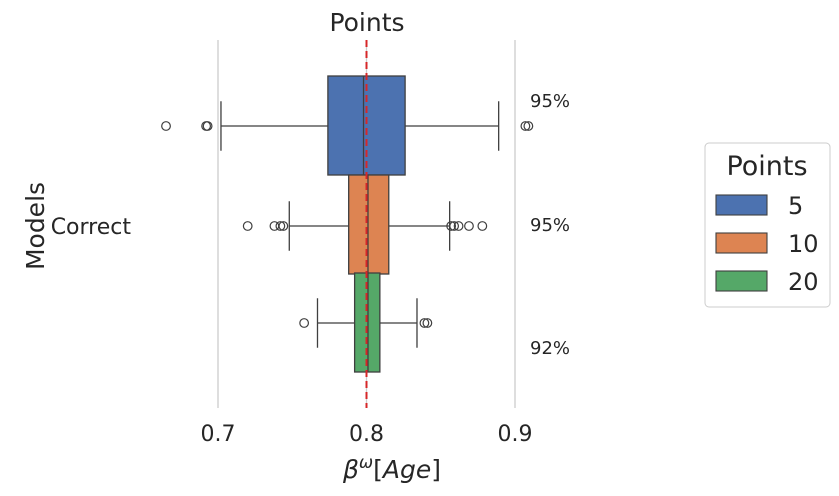 The image size is (839, 496). I want to click on legend-title: Points, so click(766, 166).